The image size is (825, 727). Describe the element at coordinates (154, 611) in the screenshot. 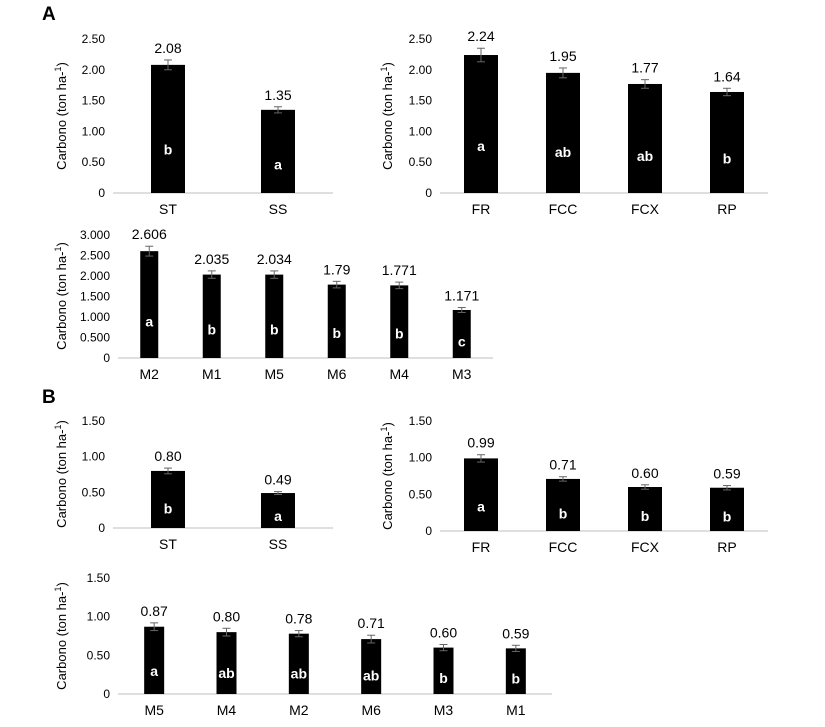

I see `chart-6-value-label: 0.87` at that location.